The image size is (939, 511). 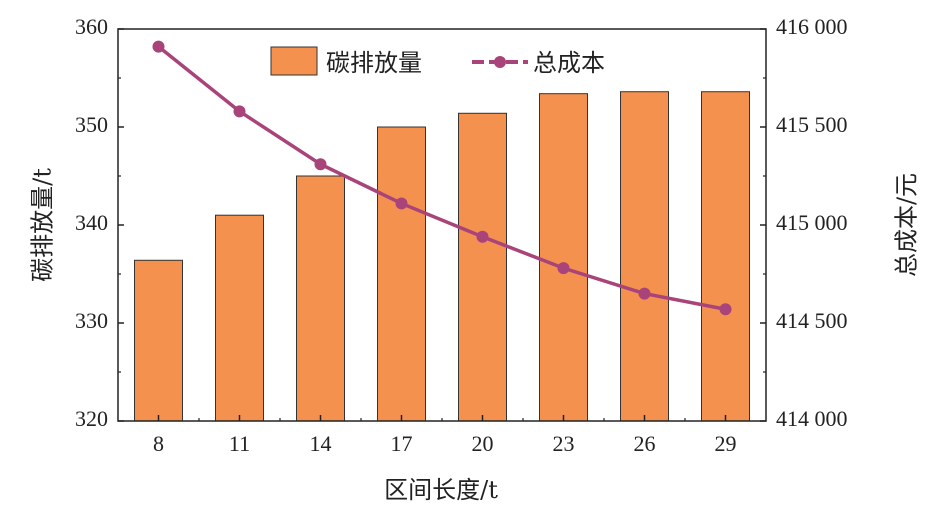 I want to click on x-tick-label: 29, so click(x=726, y=443).